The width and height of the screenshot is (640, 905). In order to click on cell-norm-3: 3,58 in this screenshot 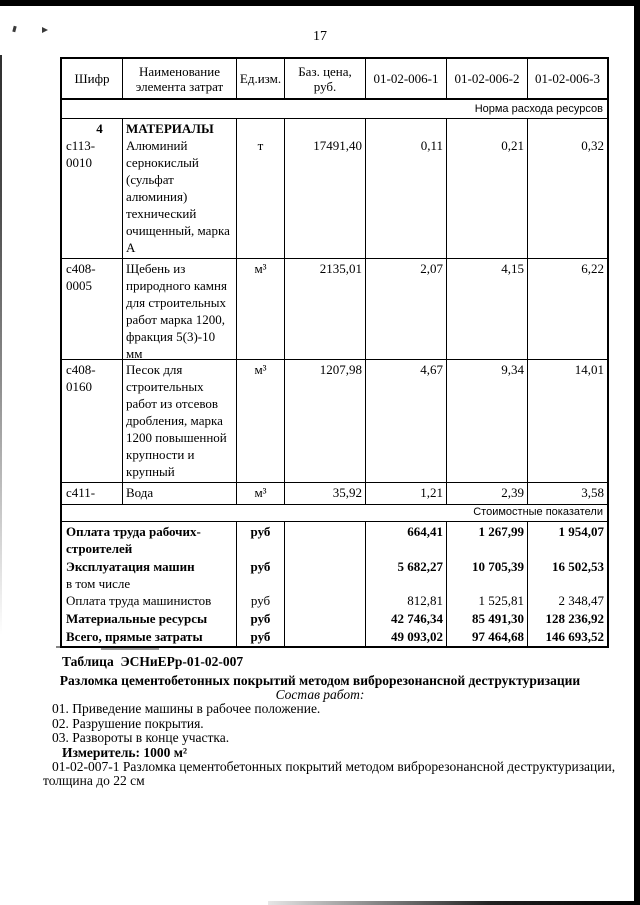, I will do `click(592, 492)`.